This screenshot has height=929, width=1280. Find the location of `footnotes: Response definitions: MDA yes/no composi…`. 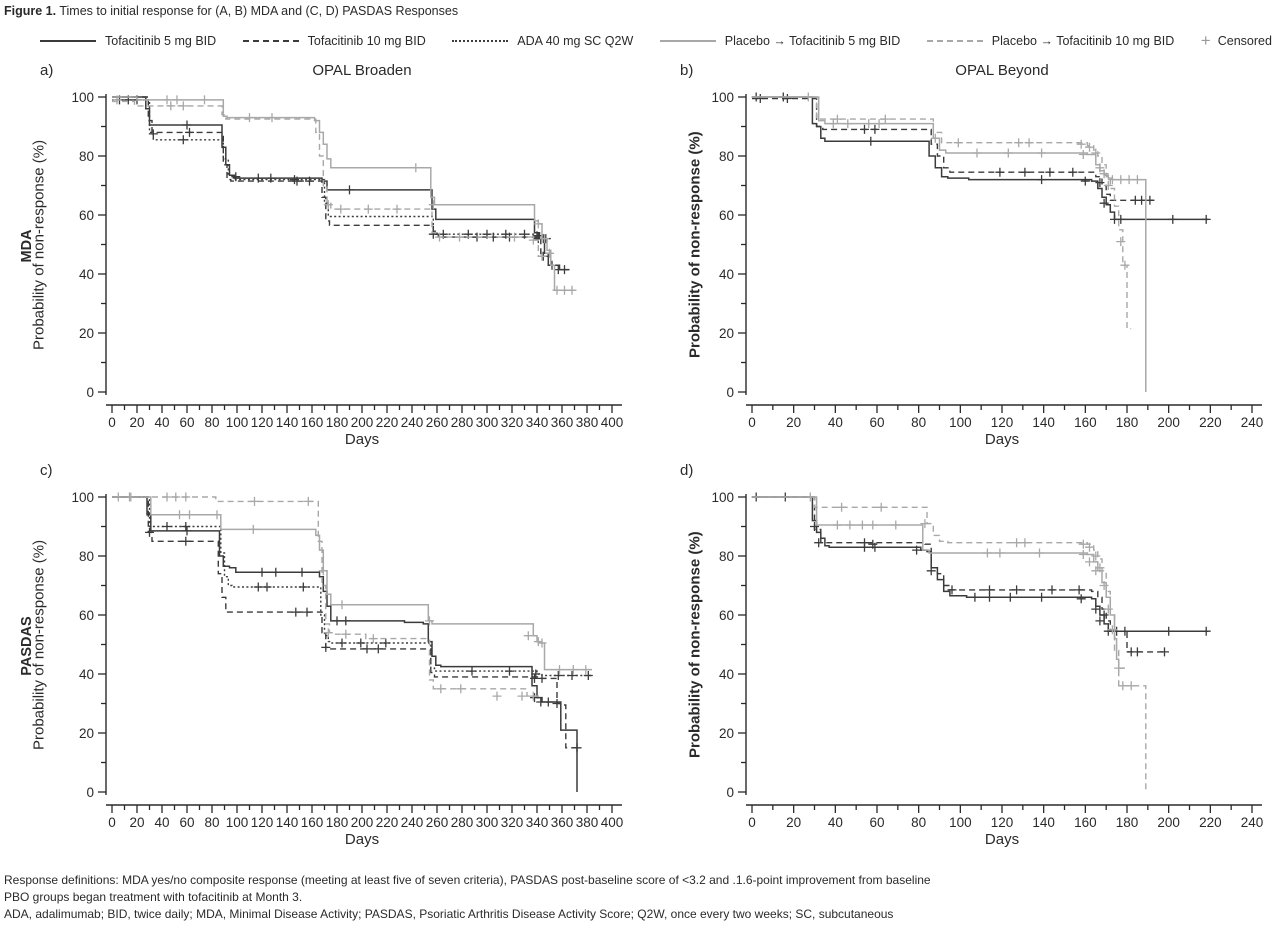

footnotes: Response definitions: MDA yes/no composi… is located at coordinates (467, 897).